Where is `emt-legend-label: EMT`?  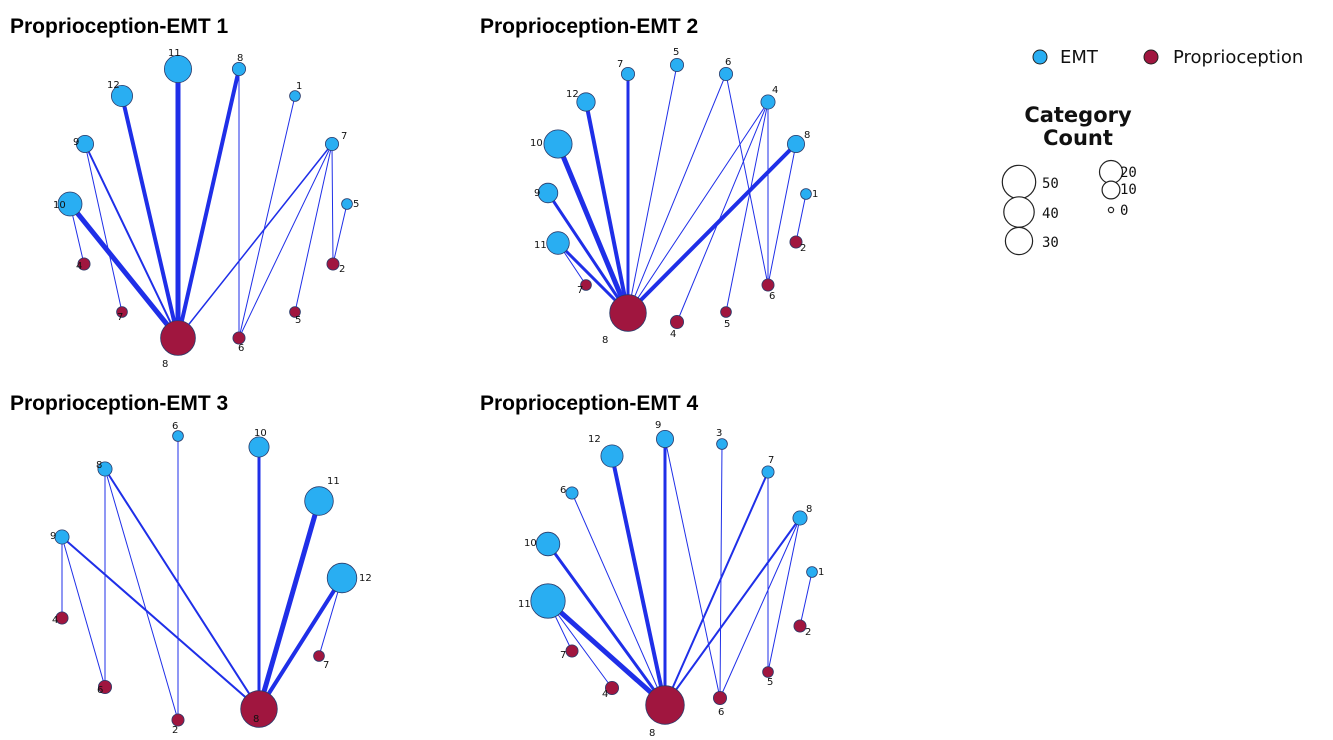 emt-legend-label: EMT is located at coordinates (1079, 57).